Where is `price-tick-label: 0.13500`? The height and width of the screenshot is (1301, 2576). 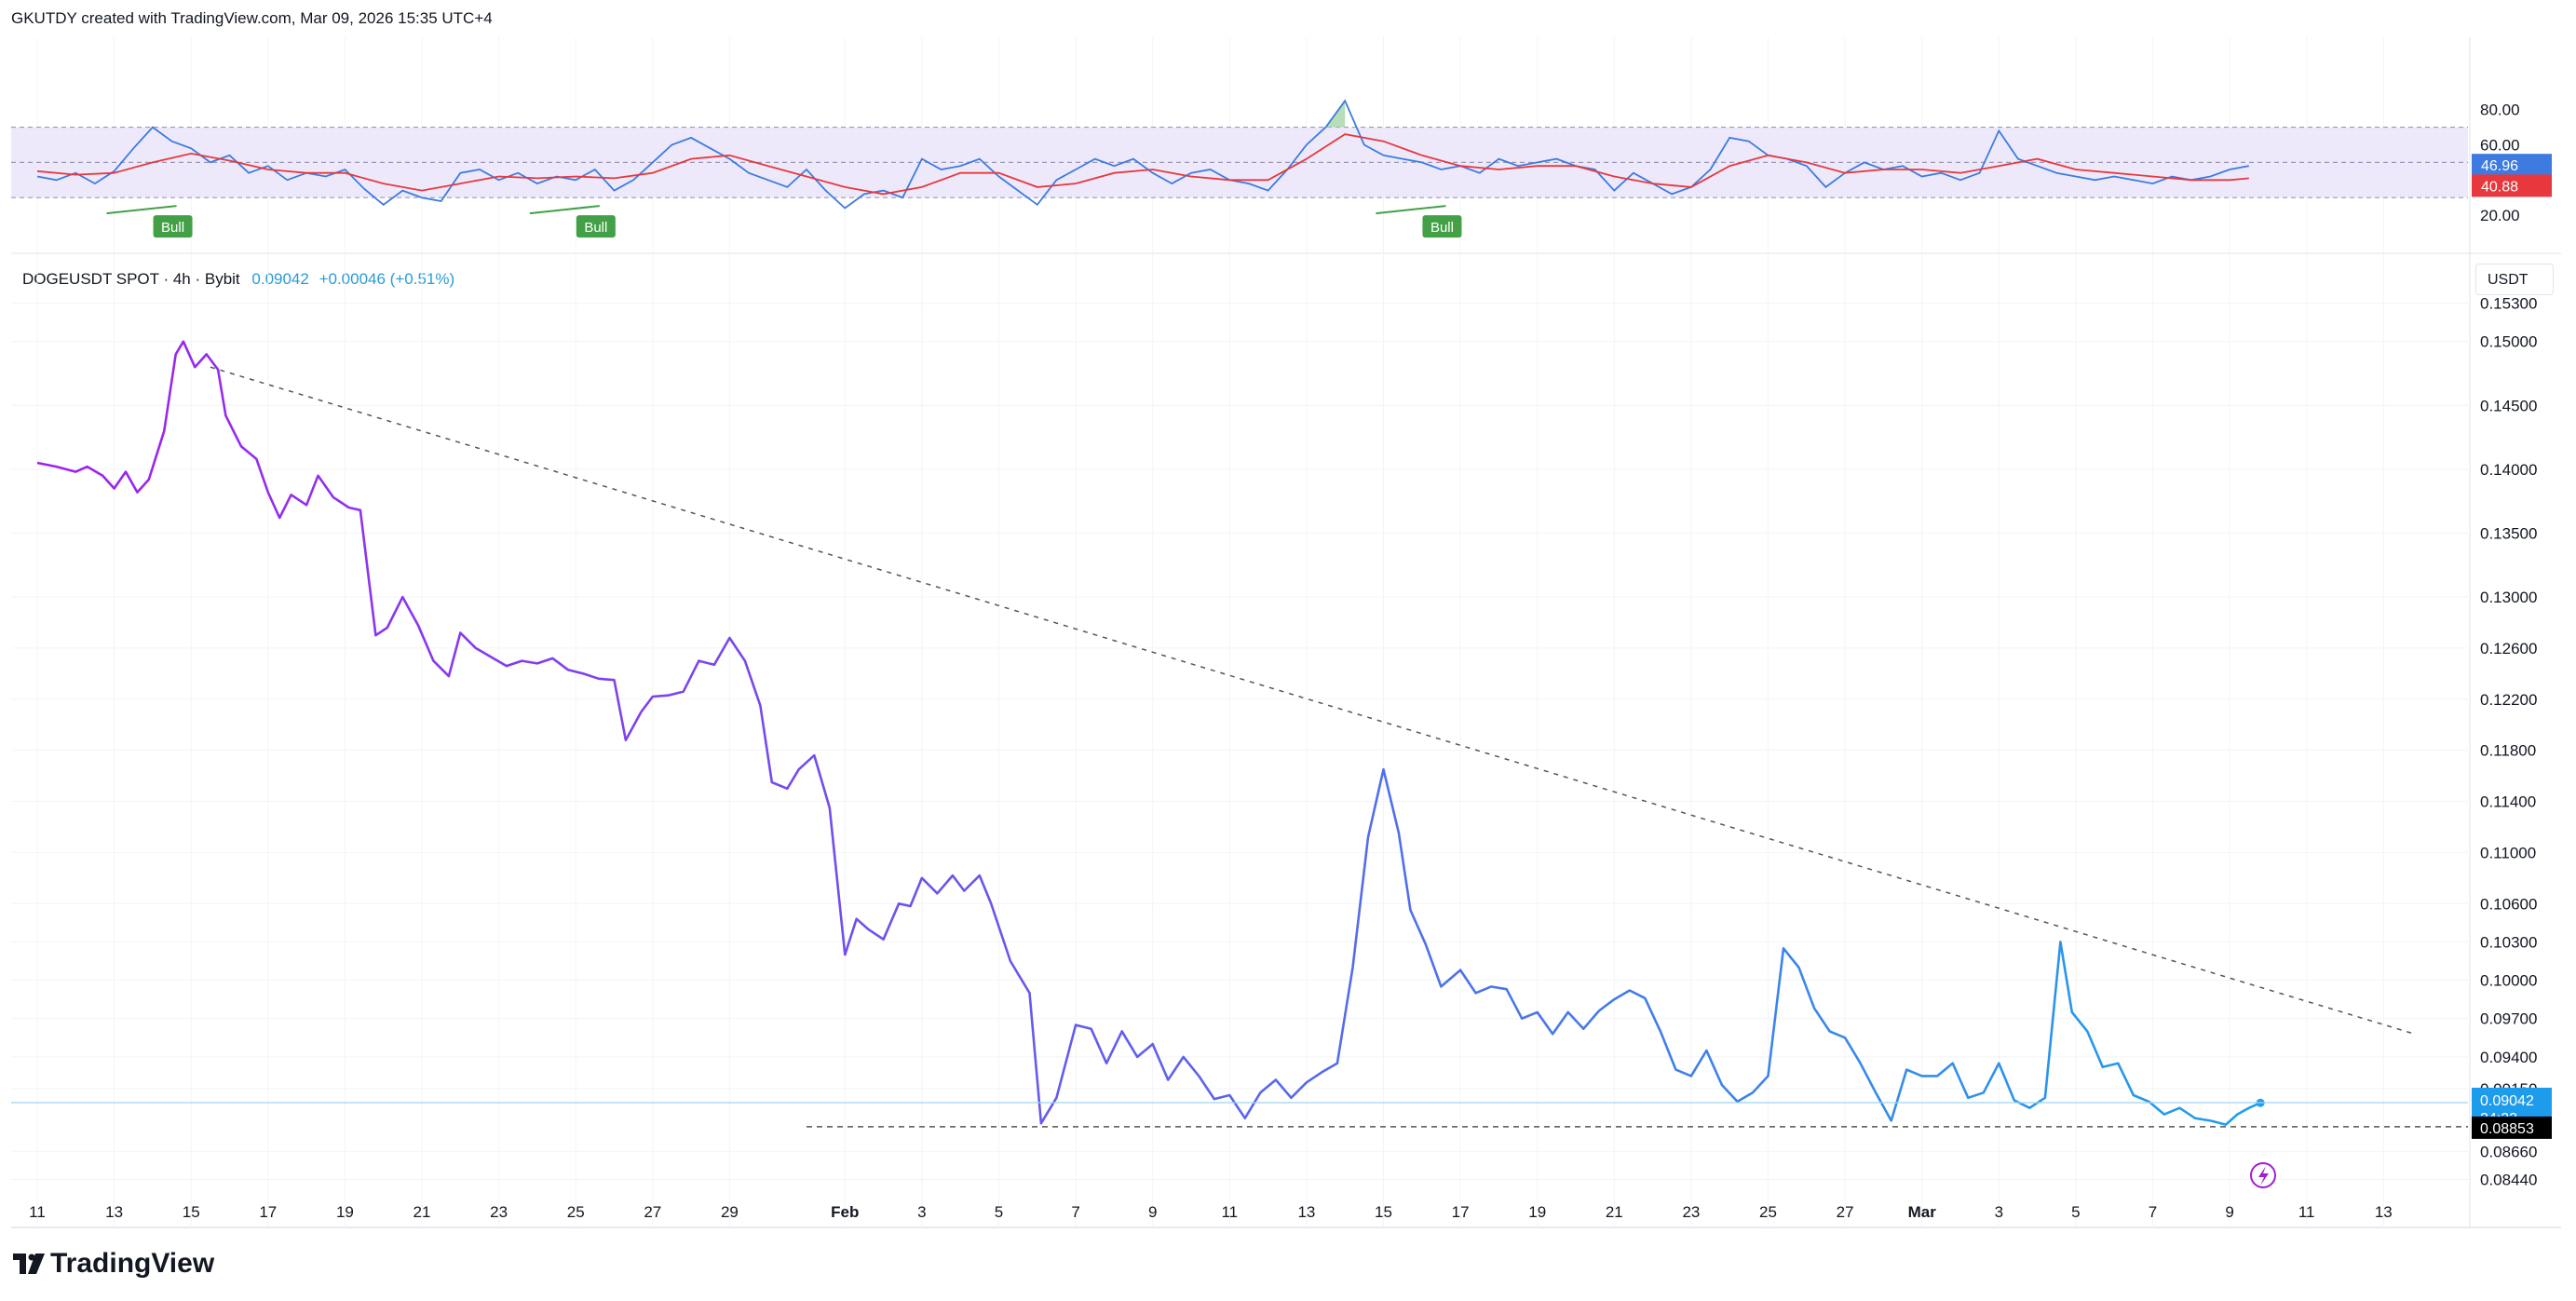 price-tick-label: 0.13500 is located at coordinates (2508, 533).